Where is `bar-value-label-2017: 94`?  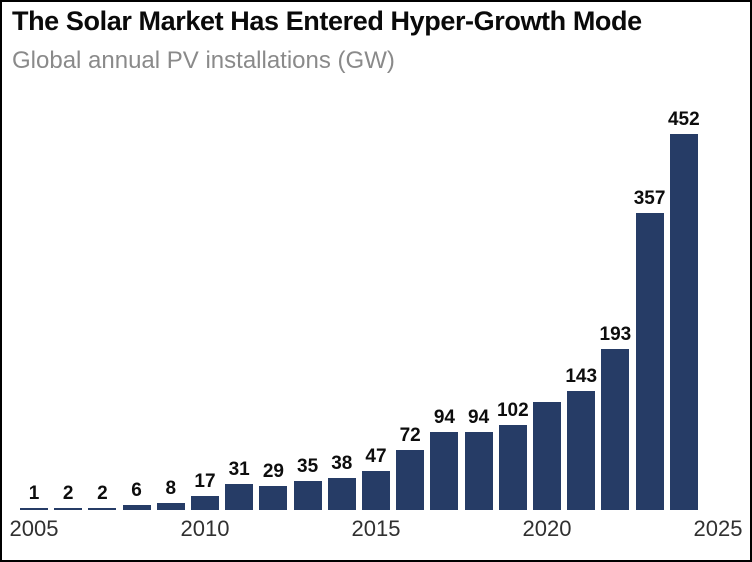
bar-value-label-2017: 94 is located at coordinates (444, 417).